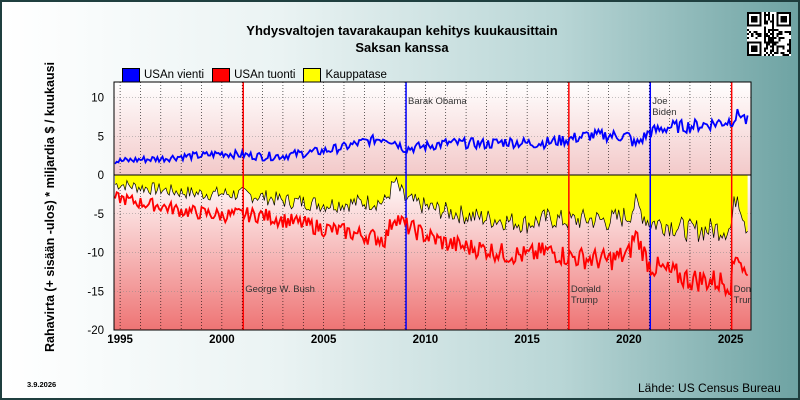 This screenshot has width=800, height=400. What do you see at coordinates (174, 75) in the screenshot?
I see `legend-label-export: USAn vienti` at bounding box center [174, 75].